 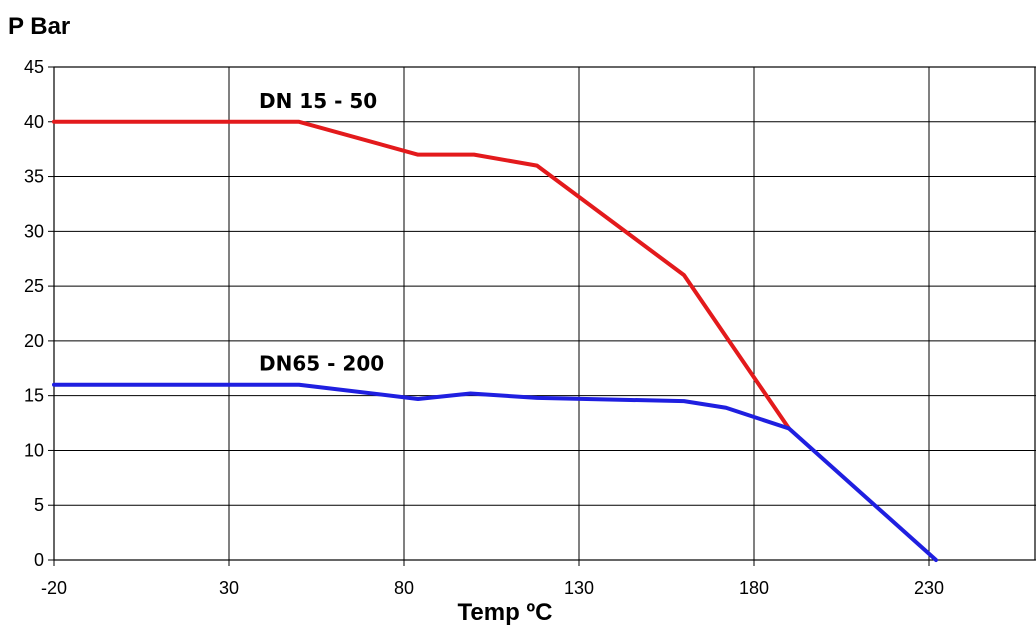 What do you see at coordinates (34, 286) in the screenshot?
I see `y-tick-label: 25` at bounding box center [34, 286].